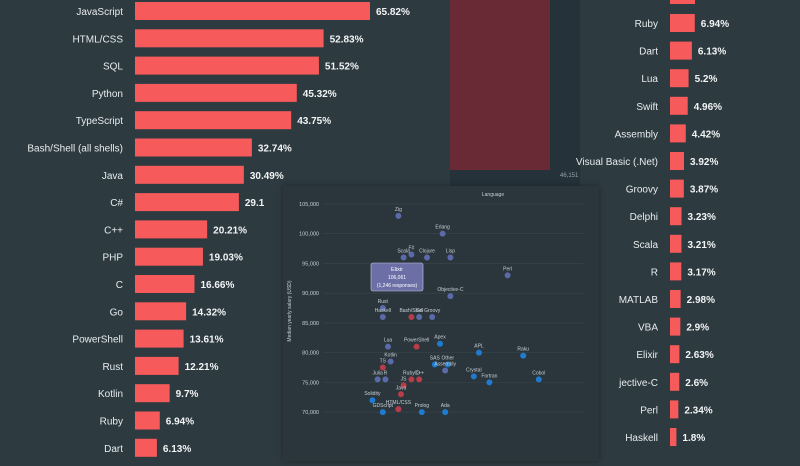 The height and width of the screenshot is (466, 800). Describe the element at coordinates (382, 412) in the screenshot. I see `scatter-point-gdscript` at that location.